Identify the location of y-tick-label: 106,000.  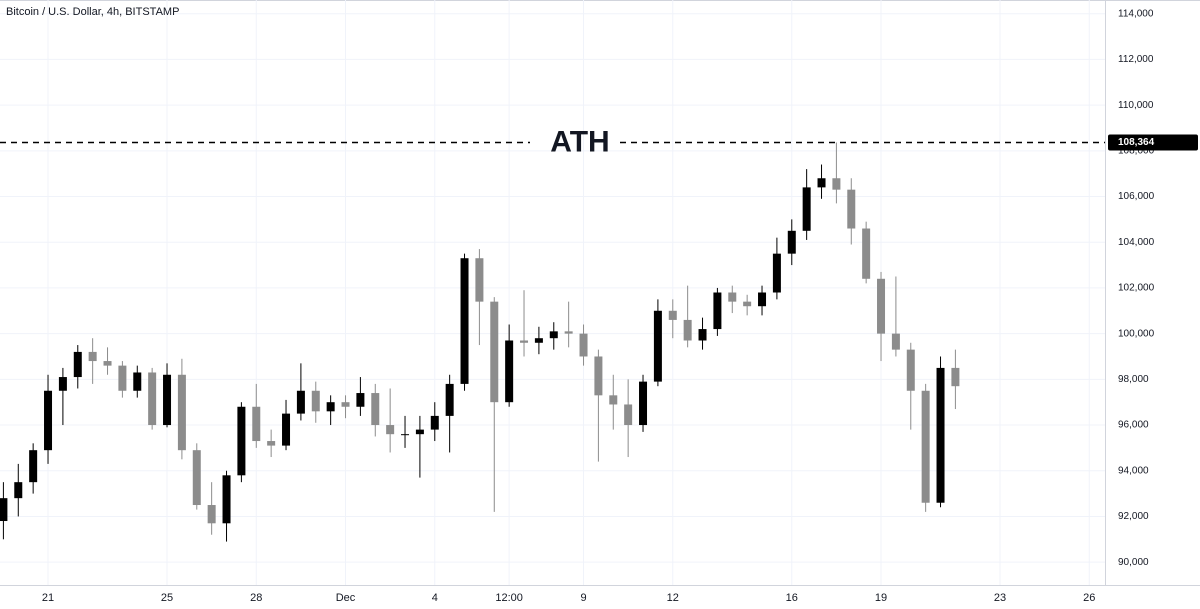
(1136, 196).